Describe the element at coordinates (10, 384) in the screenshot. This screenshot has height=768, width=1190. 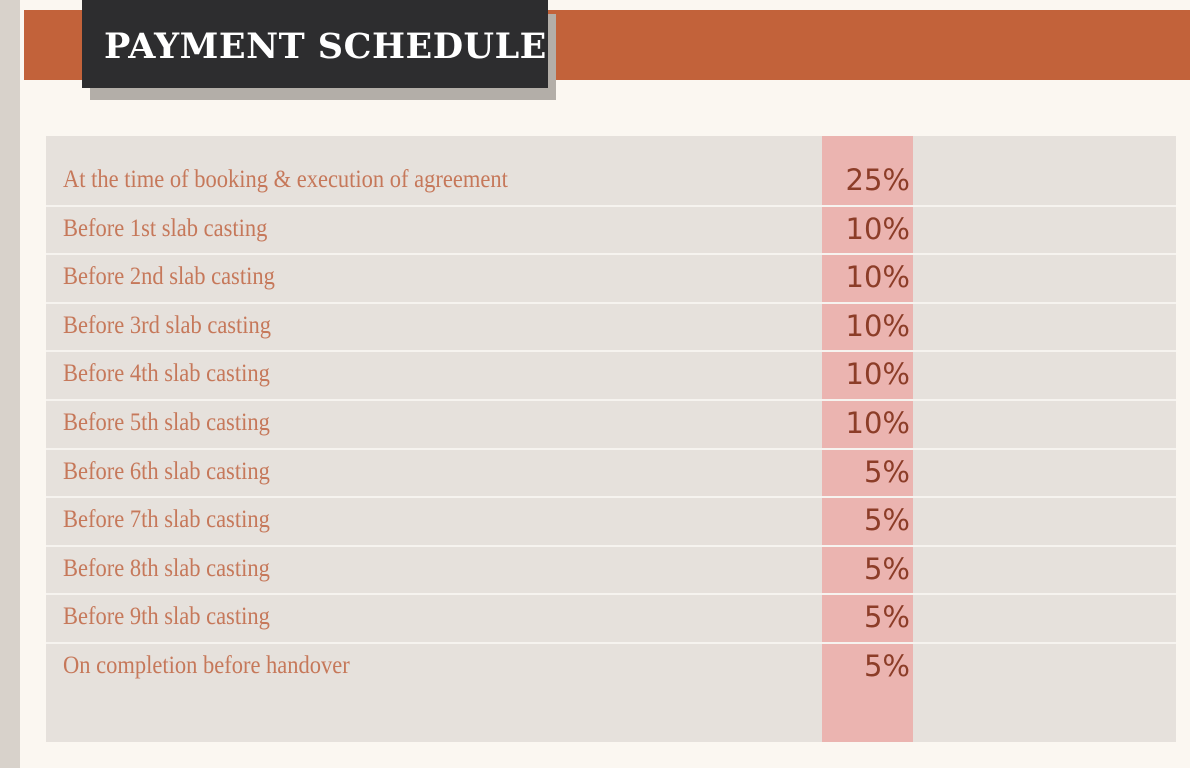
I see `left-border` at that location.